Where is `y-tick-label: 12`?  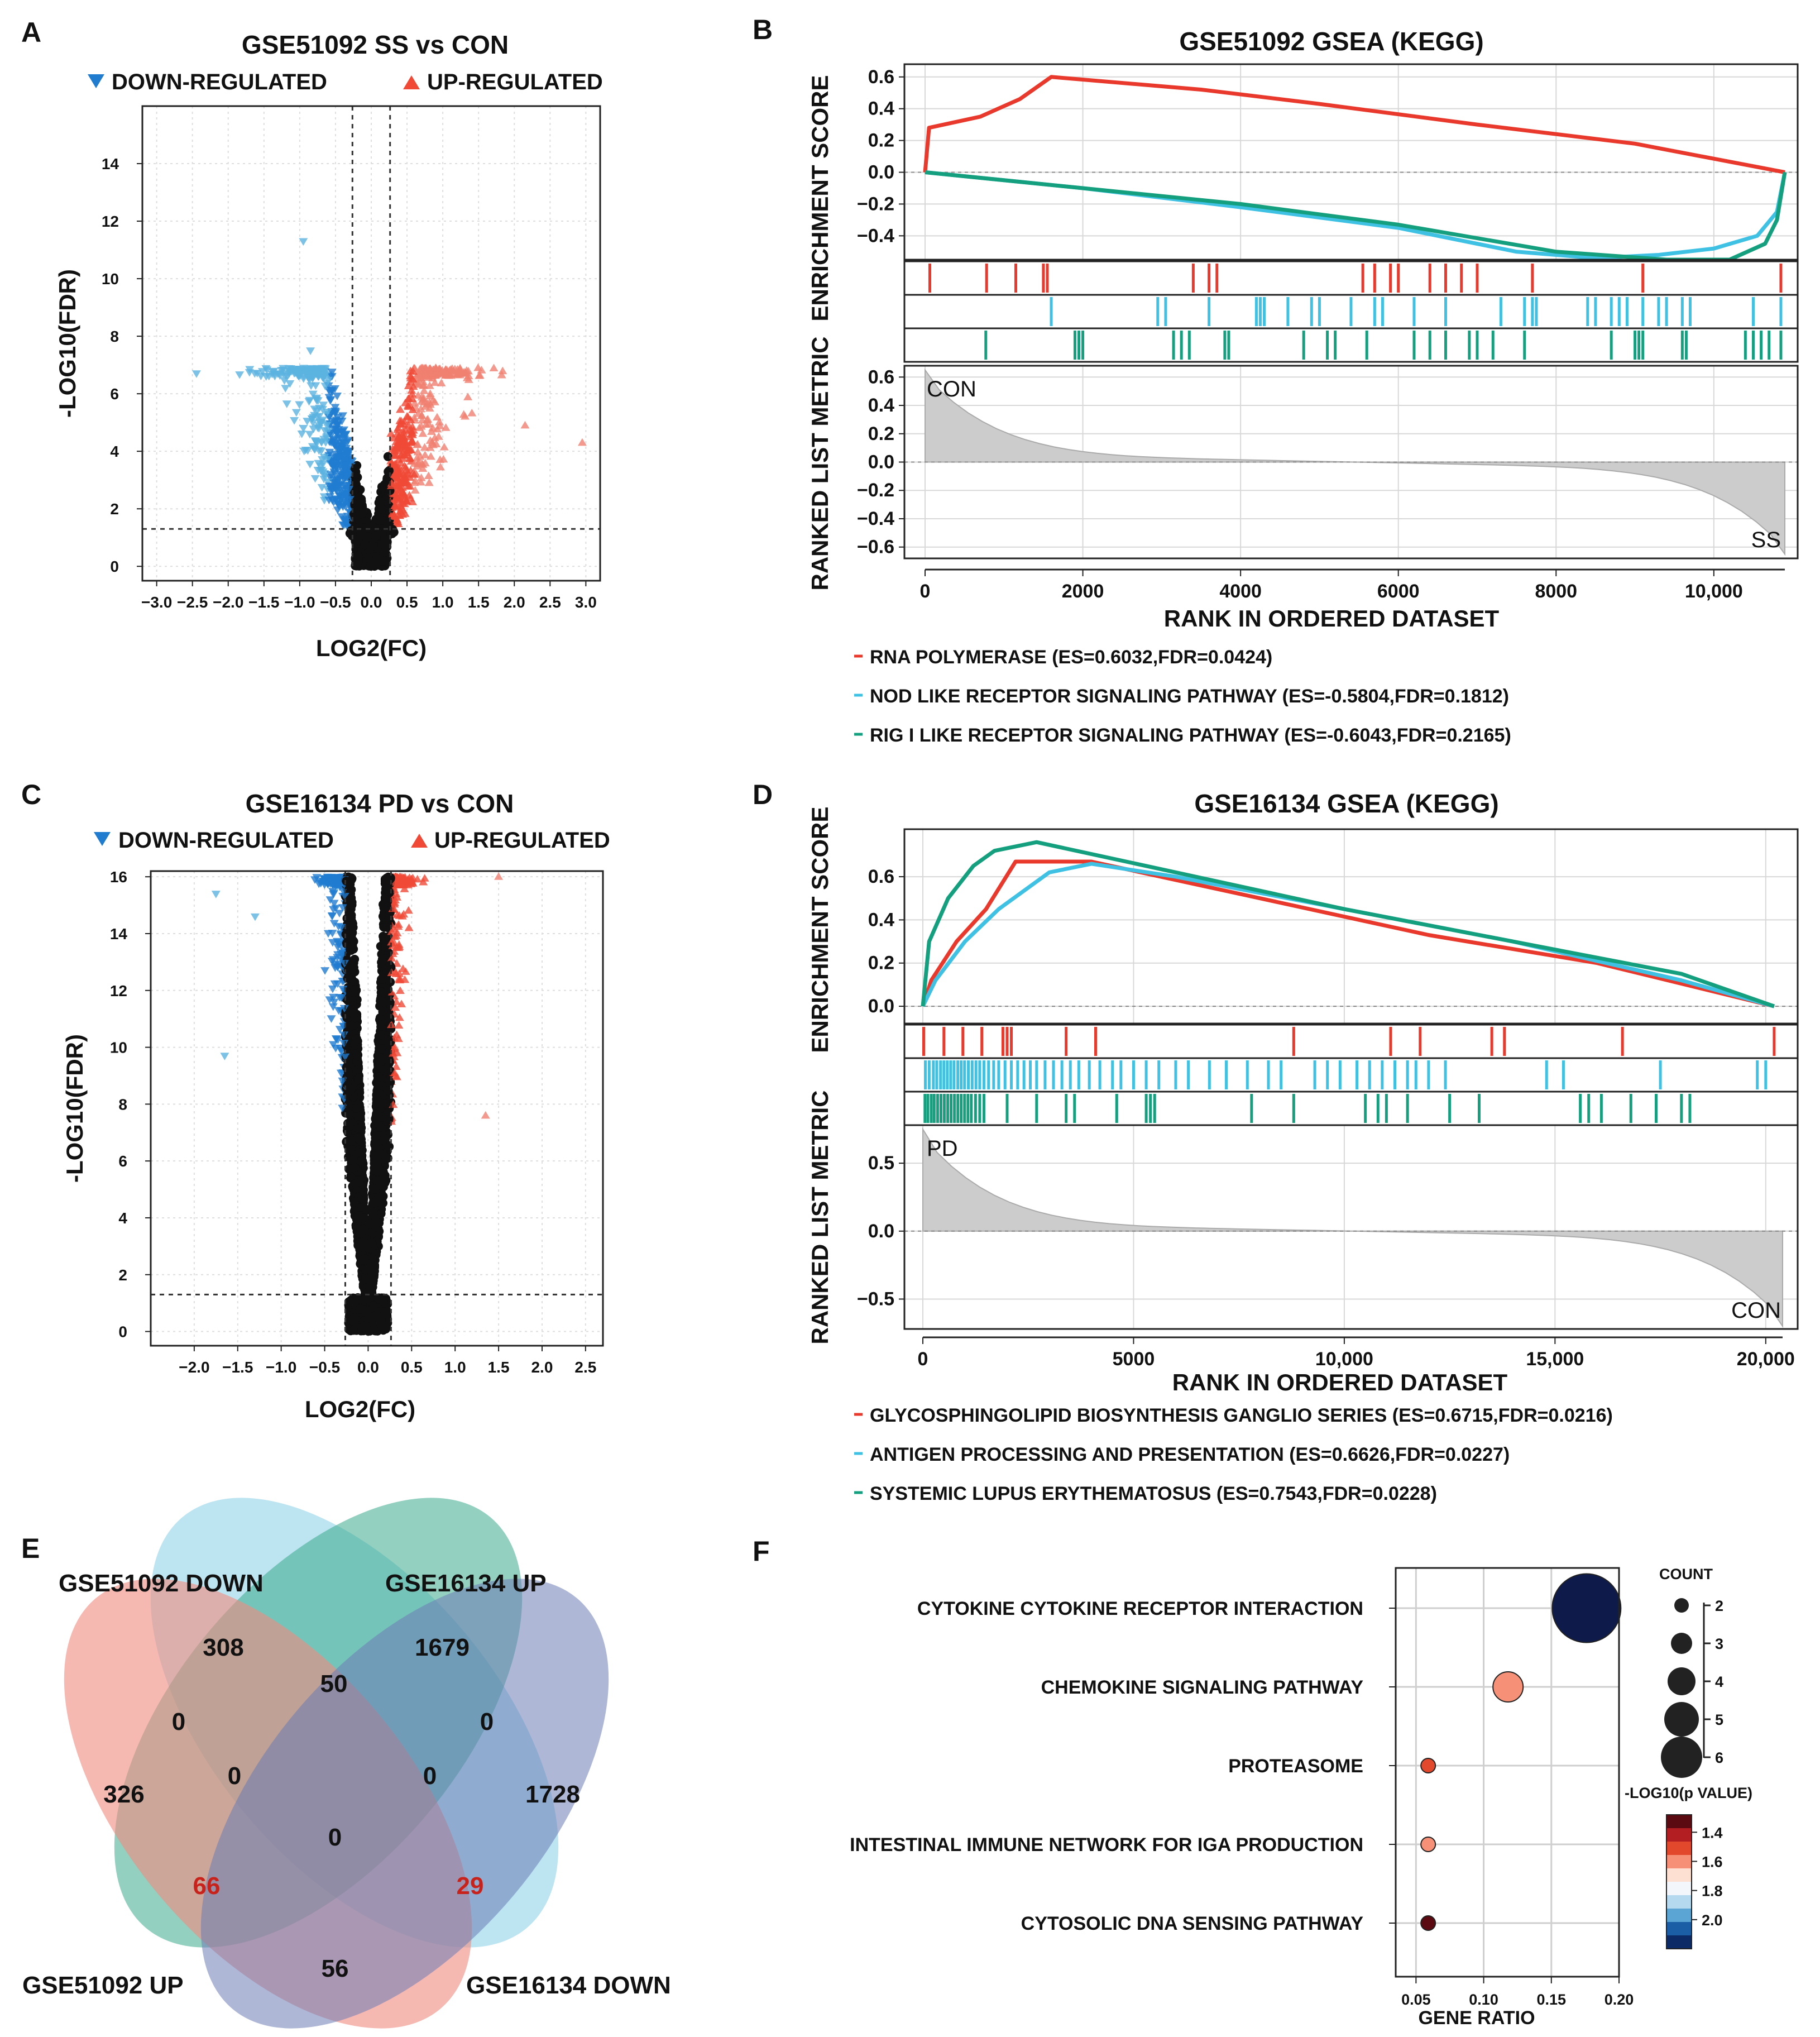
y-tick-label: 12 is located at coordinates (111, 221).